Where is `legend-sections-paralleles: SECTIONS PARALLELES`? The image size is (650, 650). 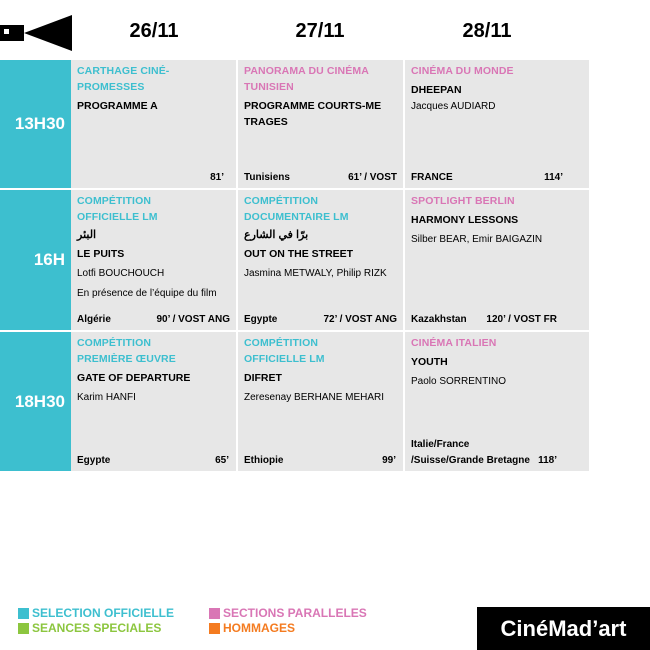
legend-sections-paralleles: SECTIONS PARALLELES is located at coordinates (288, 613).